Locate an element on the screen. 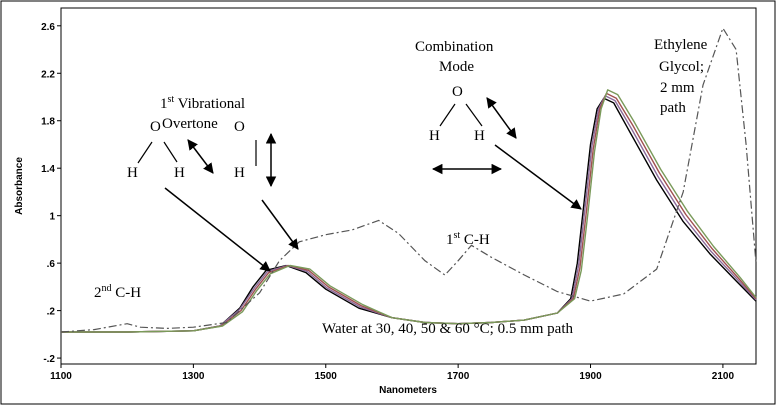  annotation-ethylene-line2: Glycol; is located at coordinates (681, 67).